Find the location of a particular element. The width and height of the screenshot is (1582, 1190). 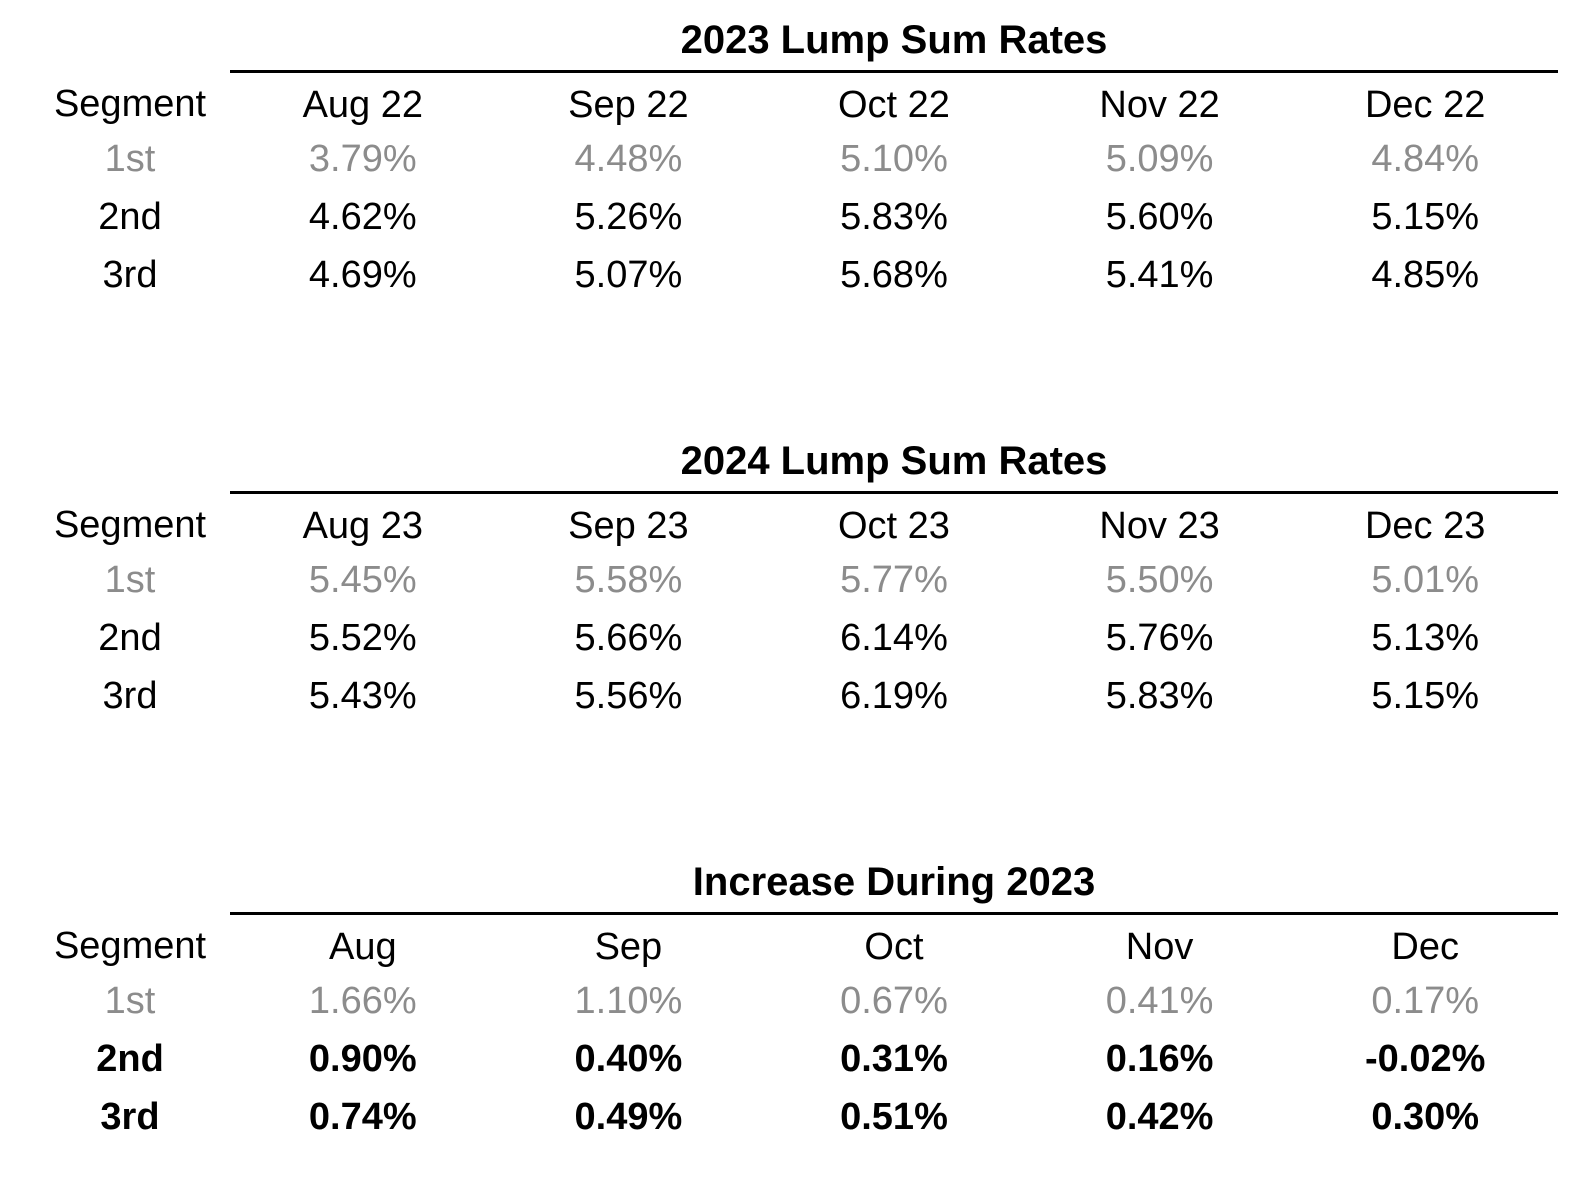

rate-cell: -0.02% is located at coordinates (1425, 1059).